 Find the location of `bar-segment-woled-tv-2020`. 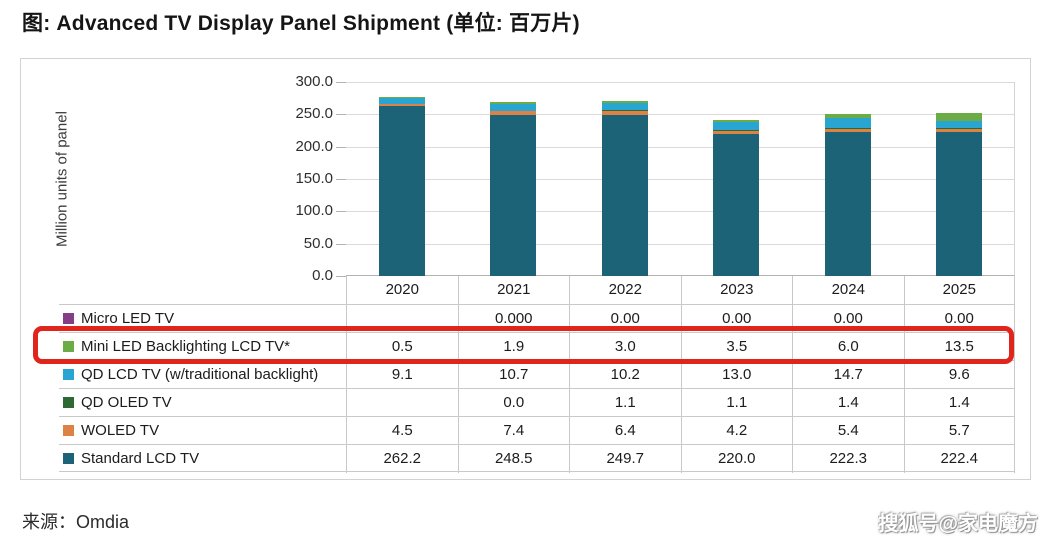

bar-segment-woled-tv-2020 is located at coordinates (401, 105).